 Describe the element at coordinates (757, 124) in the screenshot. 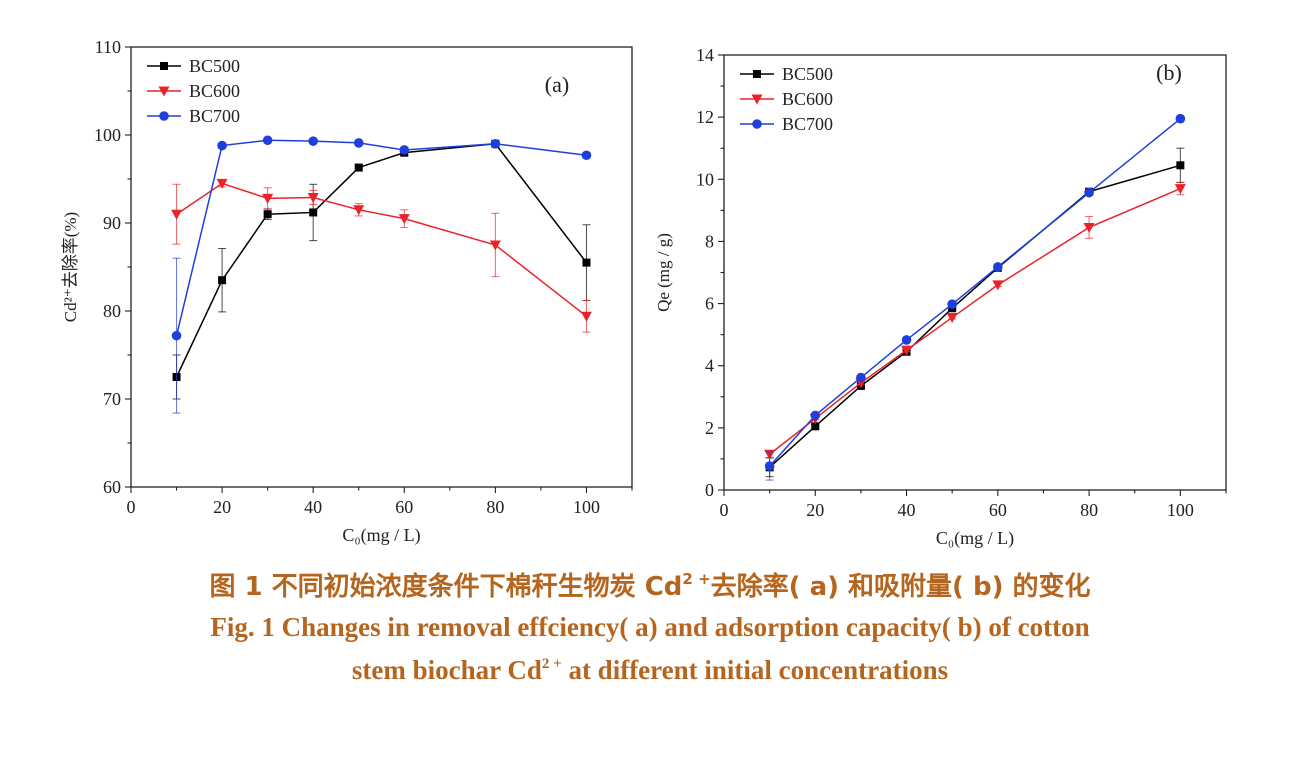

I see `chart-b-legend-bc700-marker` at that location.